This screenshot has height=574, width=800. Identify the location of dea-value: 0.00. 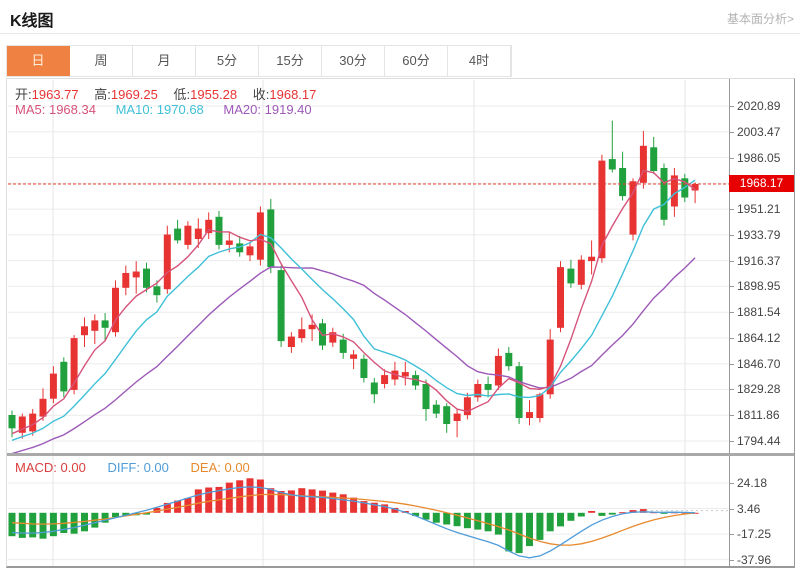
(237, 467).